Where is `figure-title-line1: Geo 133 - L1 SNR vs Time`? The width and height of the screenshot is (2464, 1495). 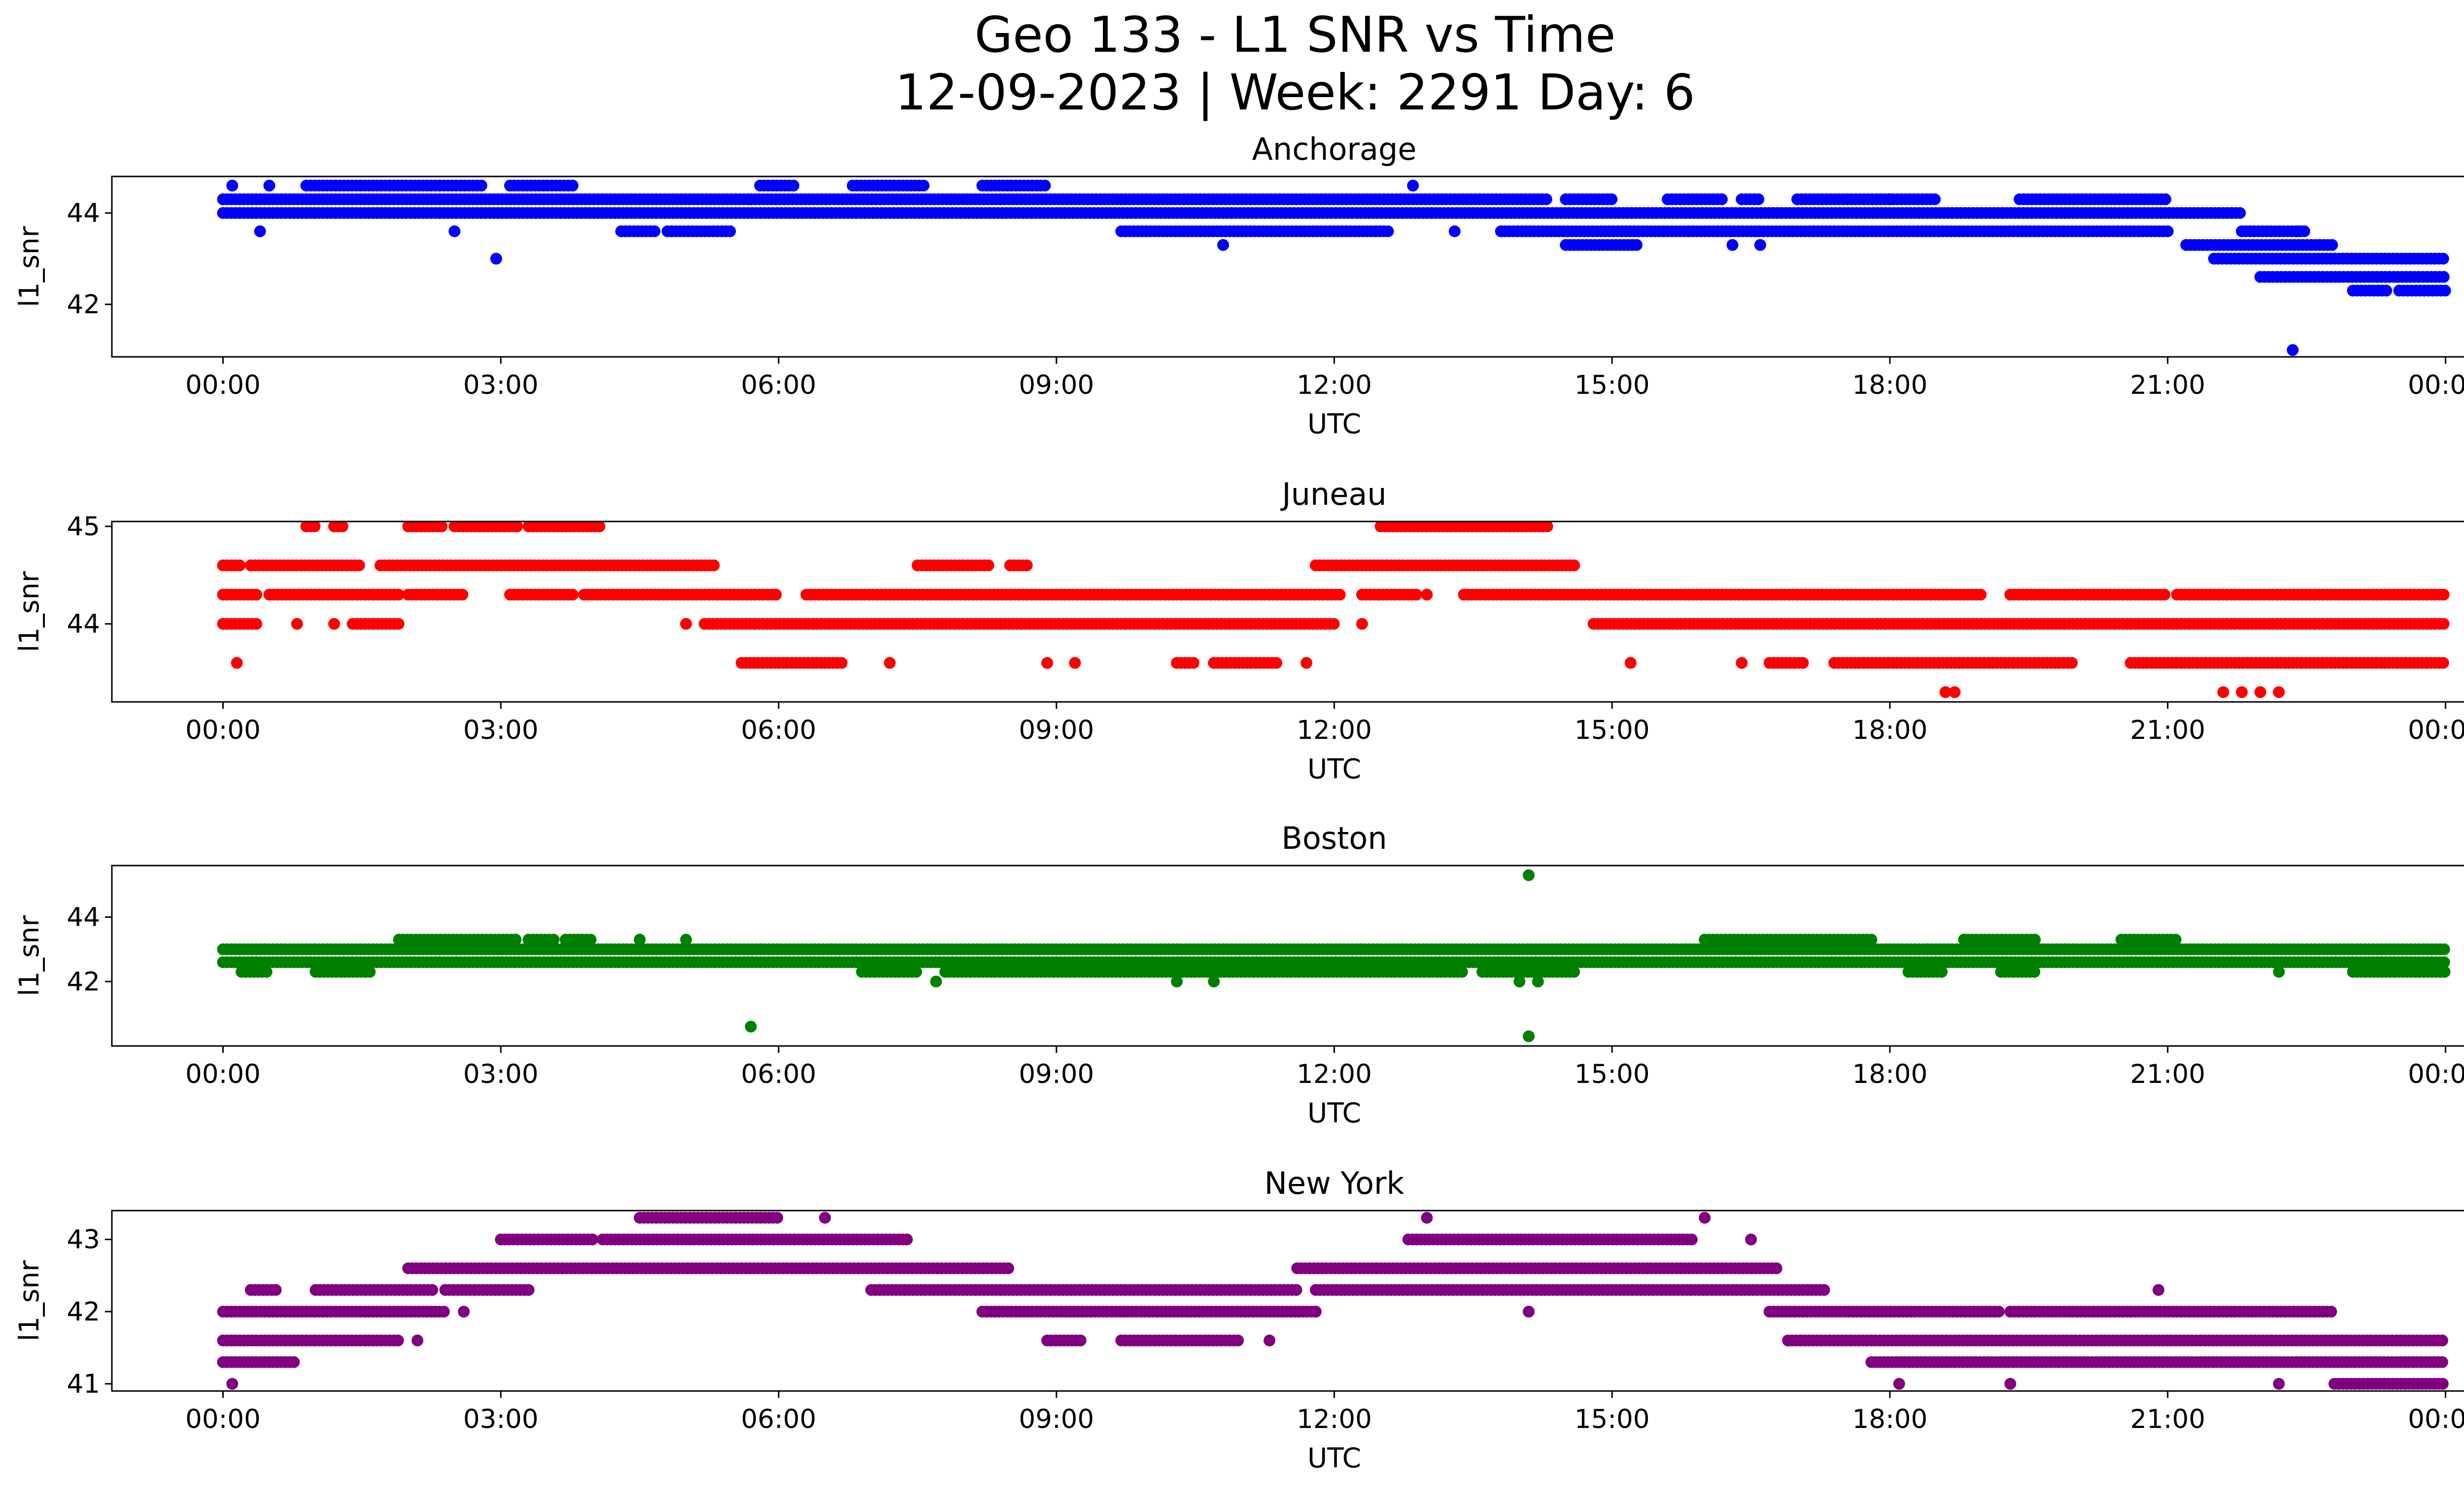 figure-title-line1: Geo 133 - L1 SNR vs Time is located at coordinates (1295, 35).